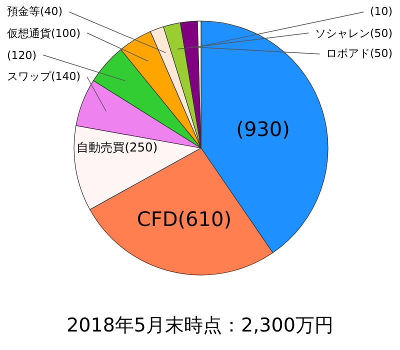 The width and height of the screenshot is (400, 350). I want to click on slice-label: スワップ(140), so click(44, 76).